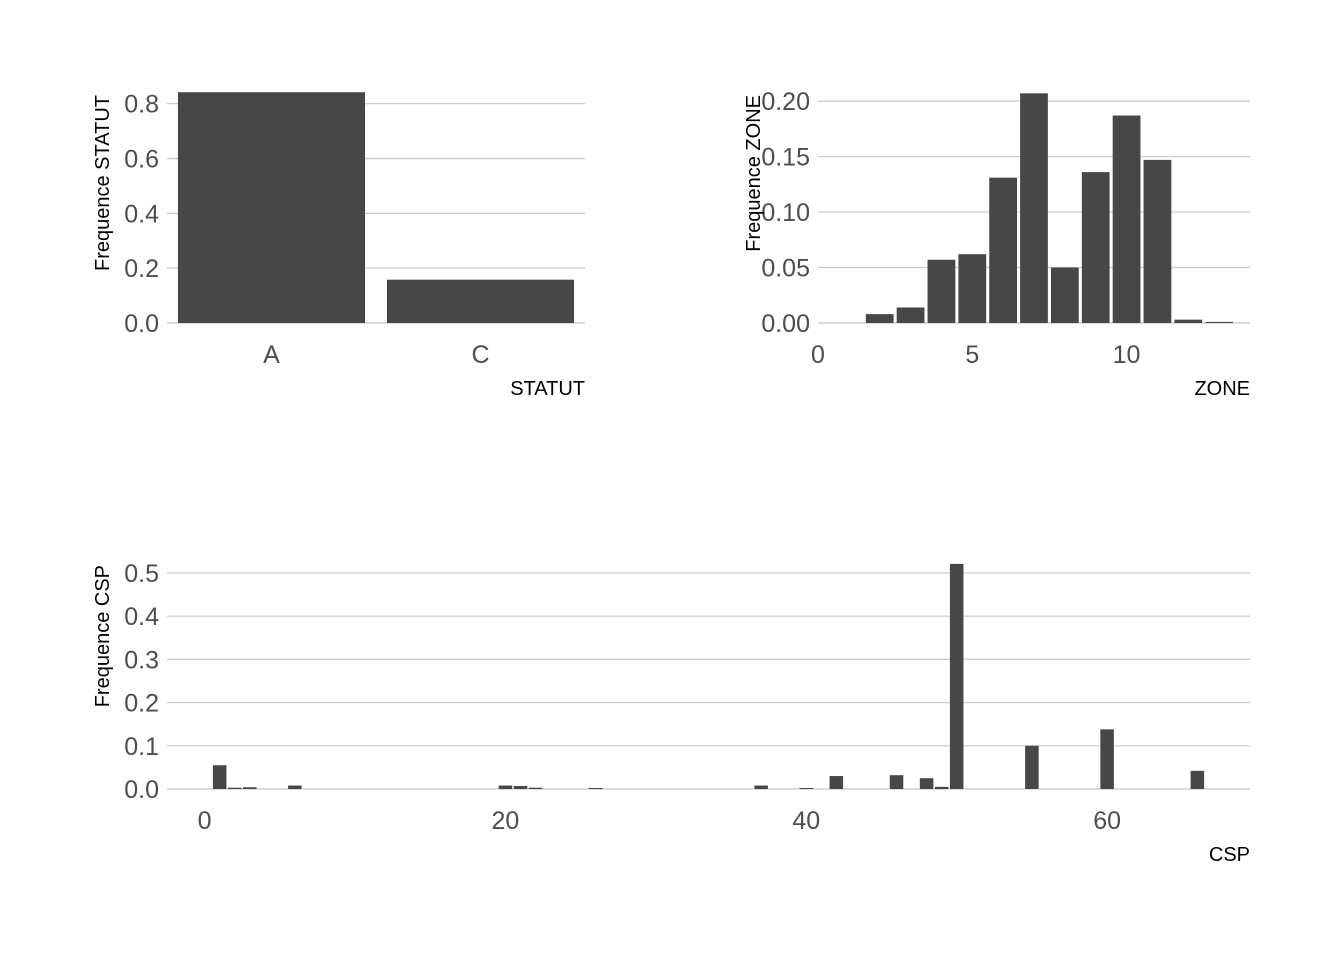 The width and height of the screenshot is (1344, 960). What do you see at coordinates (480, 355) in the screenshot?
I see `statut-x-tick-label: C` at bounding box center [480, 355].